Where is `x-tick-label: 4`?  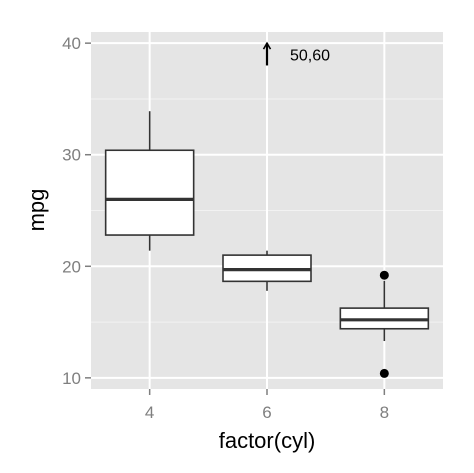
x-tick-label: 4 is located at coordinates (149, 412).